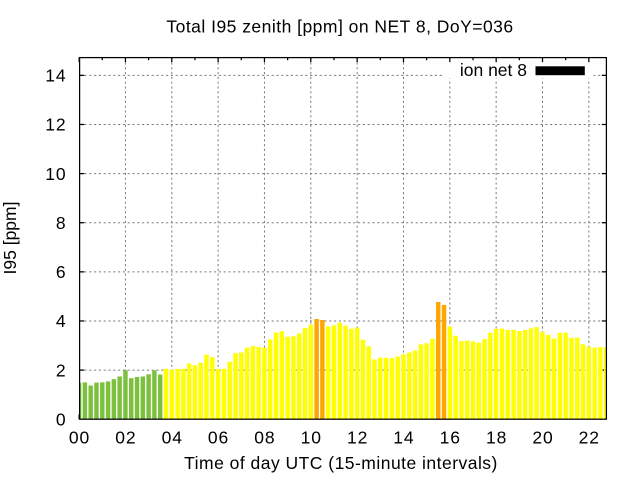  What do you see at coordinates (61, 370) in the screenshot?
I see `svg-text: 2` at bounding box center [61, 370].